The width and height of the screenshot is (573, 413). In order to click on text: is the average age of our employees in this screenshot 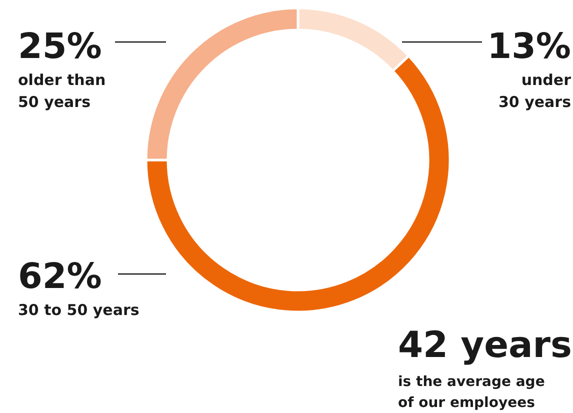, I will do `click(471, 392)`.